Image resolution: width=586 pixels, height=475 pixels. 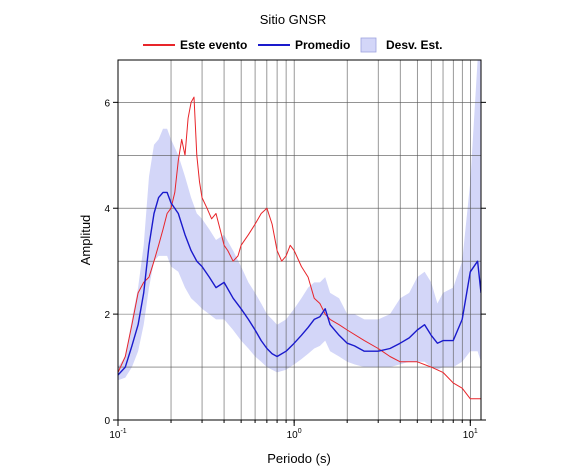 What do you see at coordinates (470, 434) in the screenshot?
I see `x-tick-label: 10¹` at bounding box center [470, 434].